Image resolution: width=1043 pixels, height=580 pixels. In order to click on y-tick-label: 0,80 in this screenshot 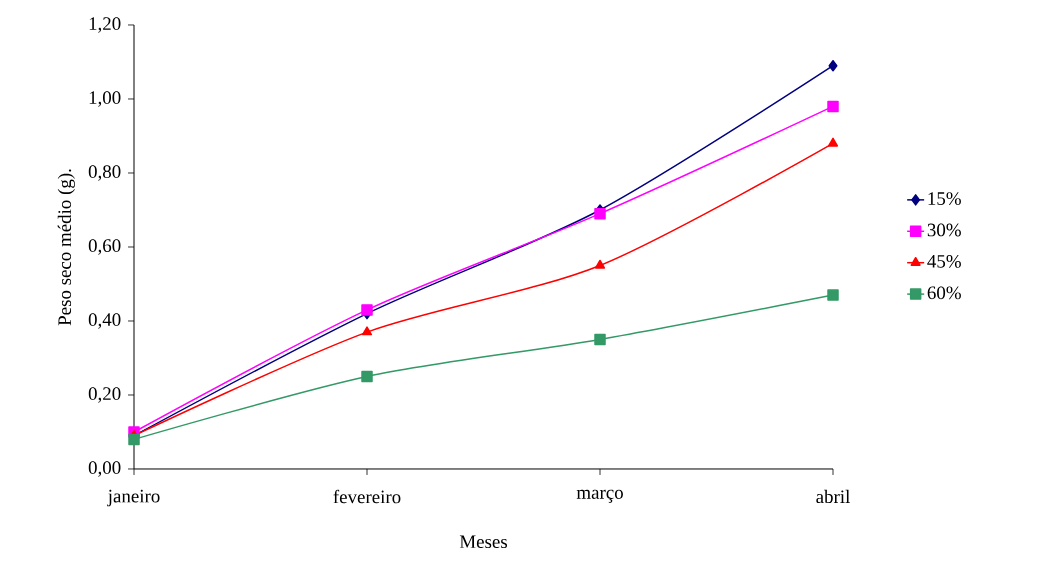, I will do `click(104, 173)`.